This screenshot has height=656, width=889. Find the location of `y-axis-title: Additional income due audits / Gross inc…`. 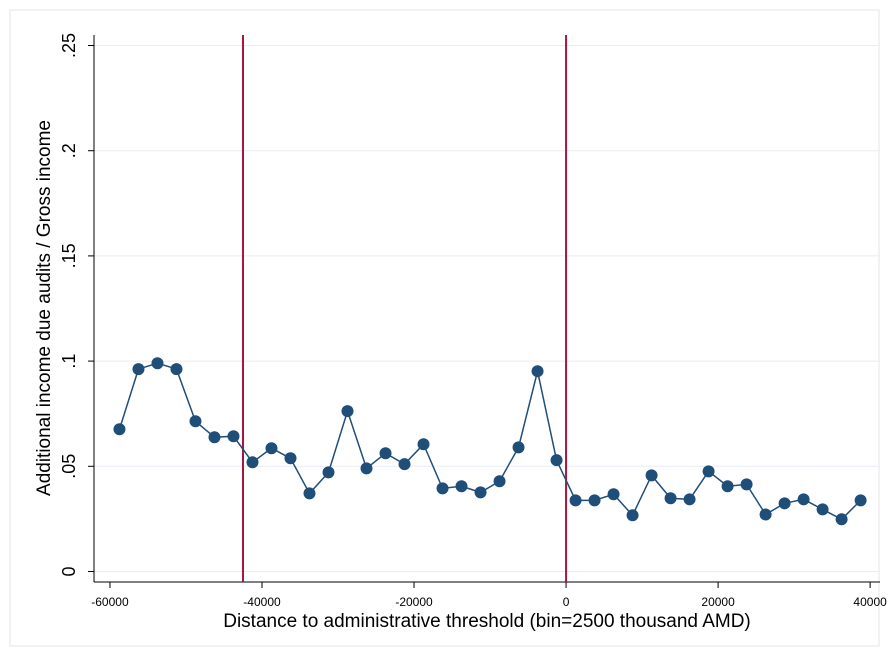

y-axis-title: Additional income due audits / Gross inc… is located at coordinates (44, 308).